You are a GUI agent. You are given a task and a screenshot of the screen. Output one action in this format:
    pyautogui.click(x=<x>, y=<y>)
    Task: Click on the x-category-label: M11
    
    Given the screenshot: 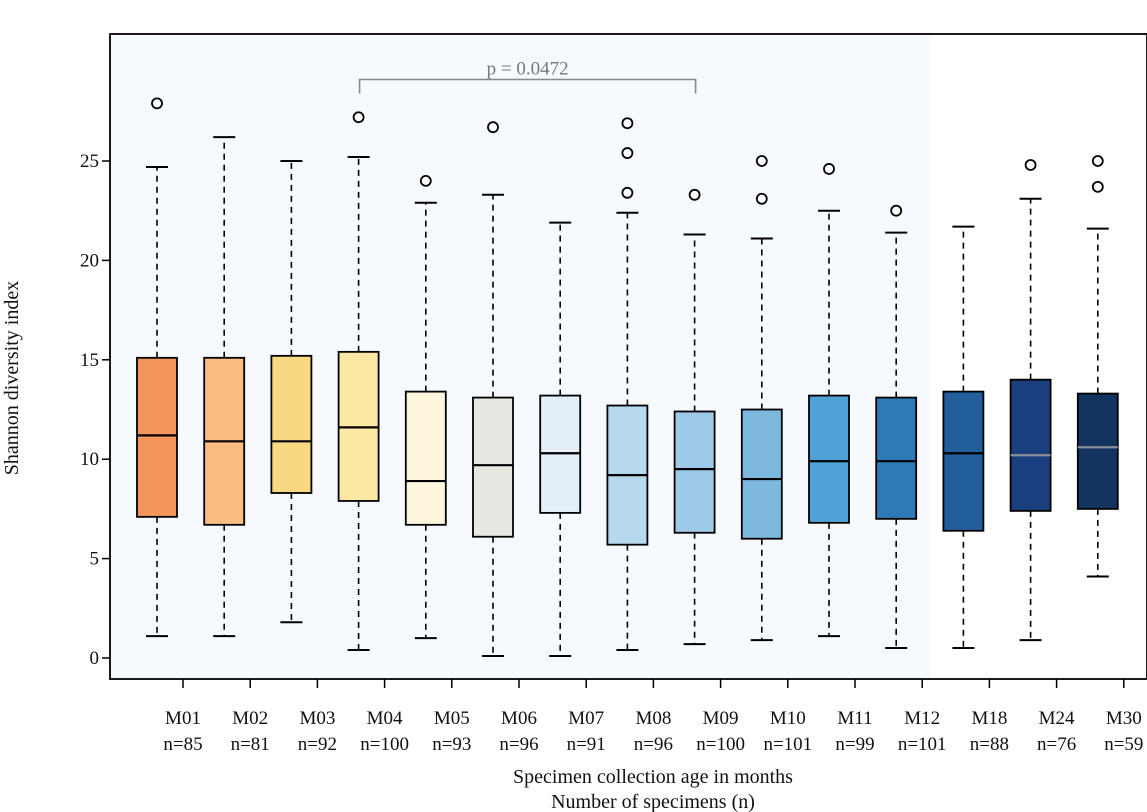 What is the action you would take?
    pyautogui.click(x=854, y=718)
    